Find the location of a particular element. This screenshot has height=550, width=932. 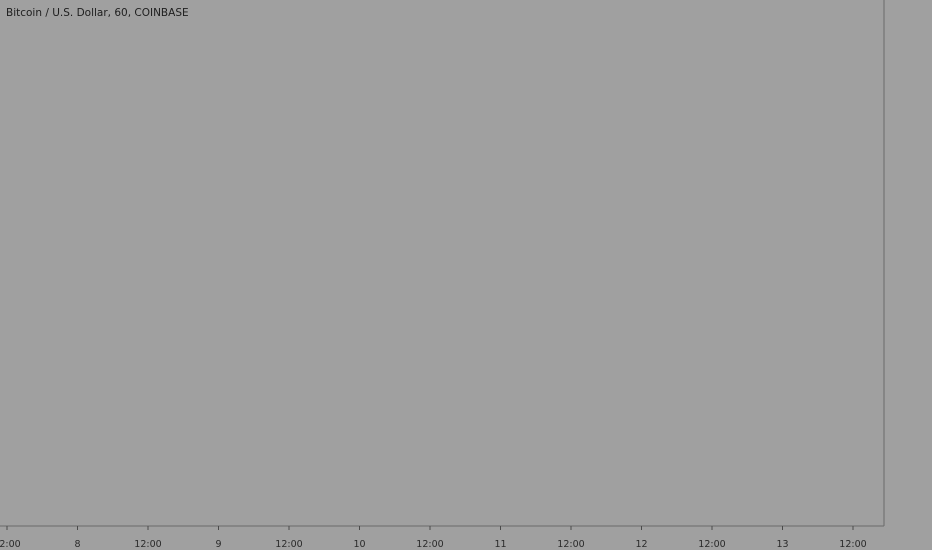

time-tick-label: 12 is located at coordinates (641, 544).